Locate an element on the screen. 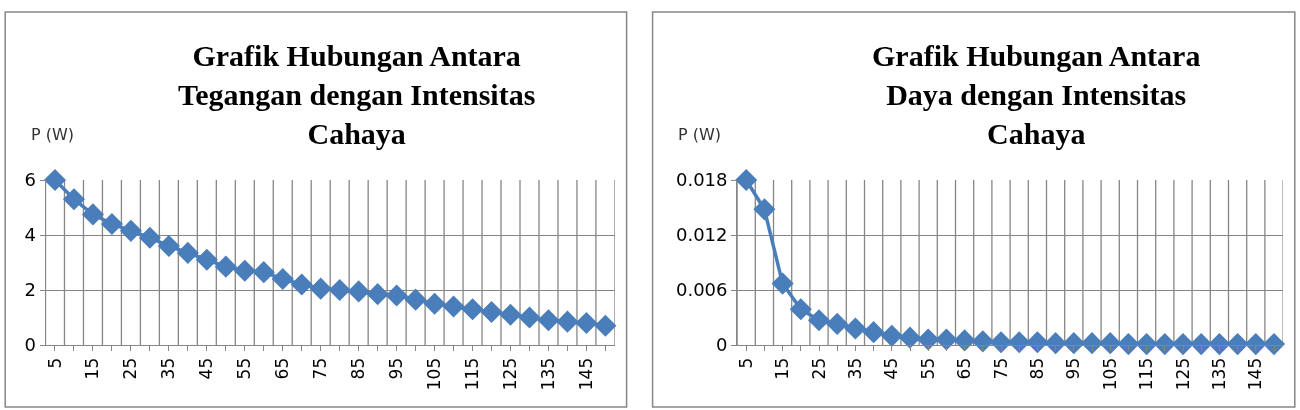 The width and height of the screenshot is (1300, 410). y-tick-label: 6 is located at coordinates (30, 180).